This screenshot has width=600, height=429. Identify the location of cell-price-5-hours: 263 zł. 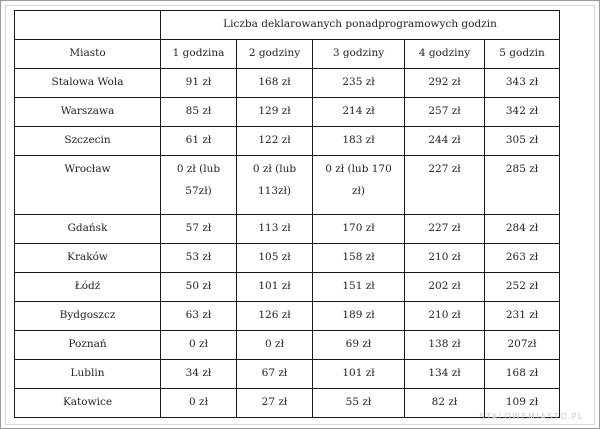
(522, 258).